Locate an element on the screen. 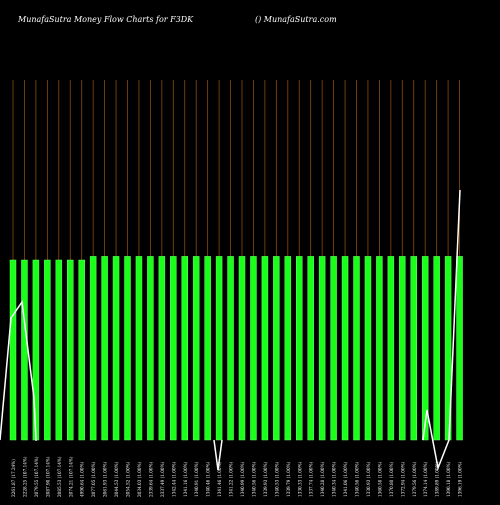 The image size is (500, 505). money-flow-line-segment is located at coordinates (18, 370).